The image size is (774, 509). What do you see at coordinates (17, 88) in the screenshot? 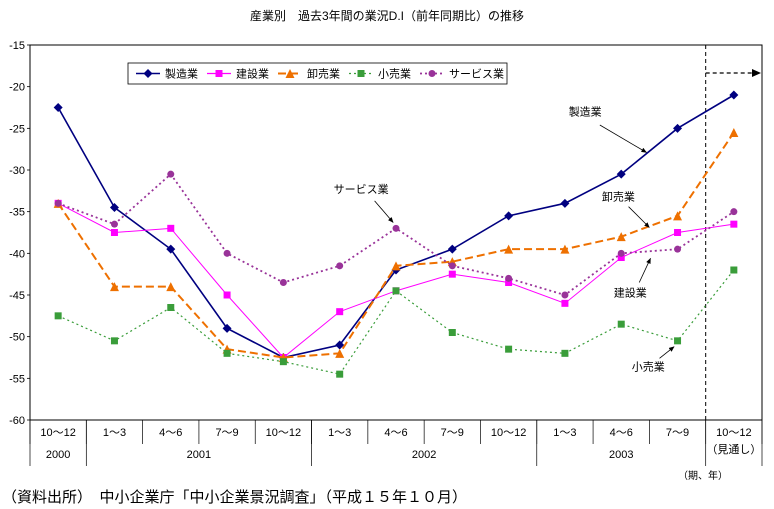
I see `svg-text: -20` at bounding box center [17, 88].